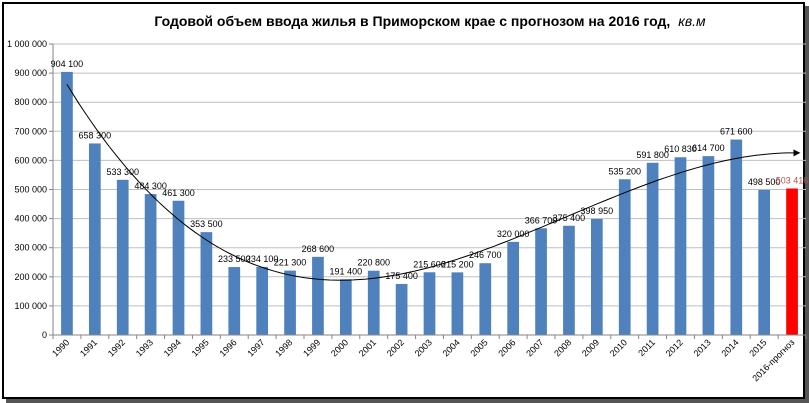 The image size is (809, 403). I want to click on value-label: 904 100, so click(67, 64).